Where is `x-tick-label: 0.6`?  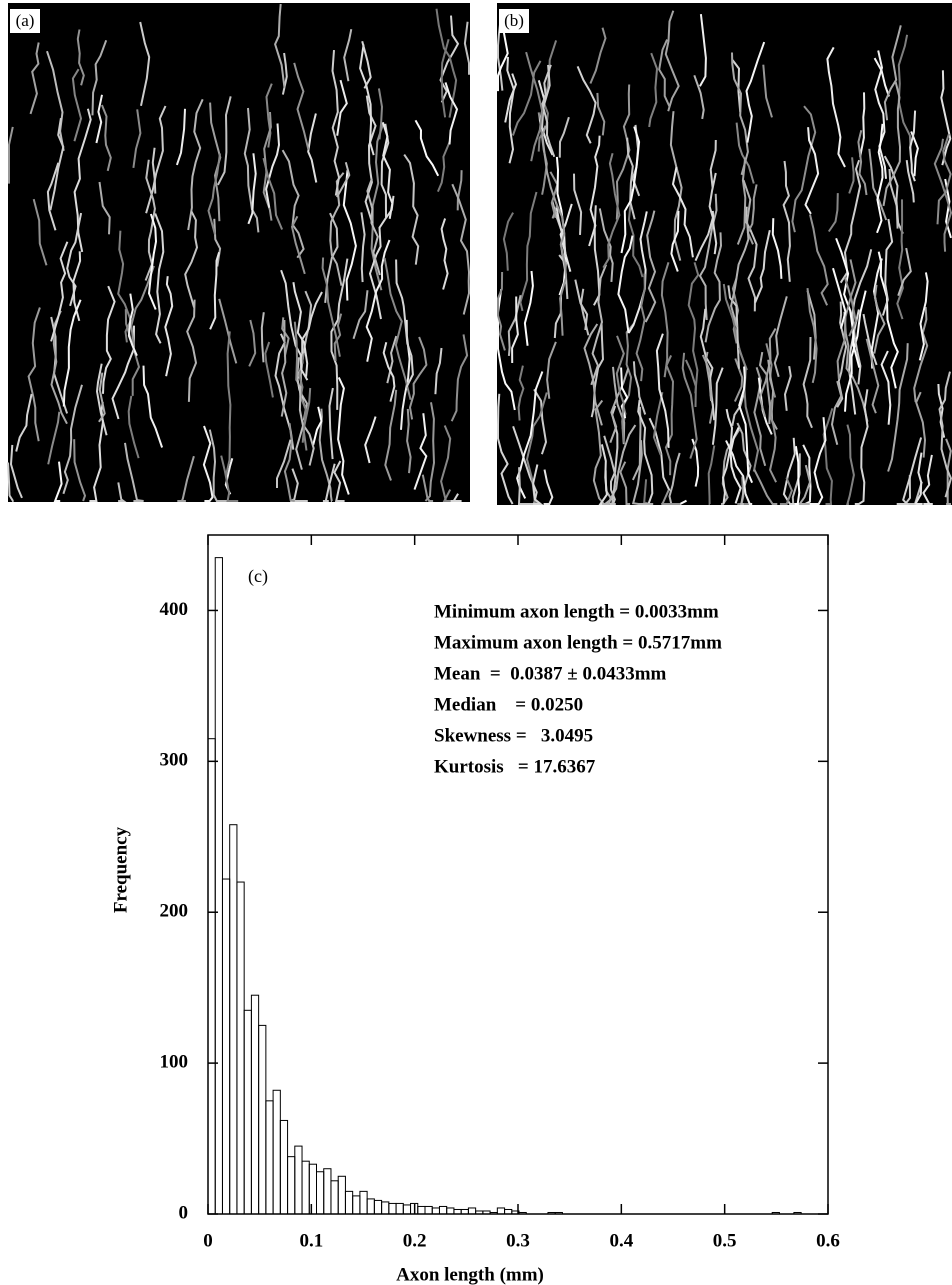
x-tick-label: 0.6 is located at coordinates (828, 1240).